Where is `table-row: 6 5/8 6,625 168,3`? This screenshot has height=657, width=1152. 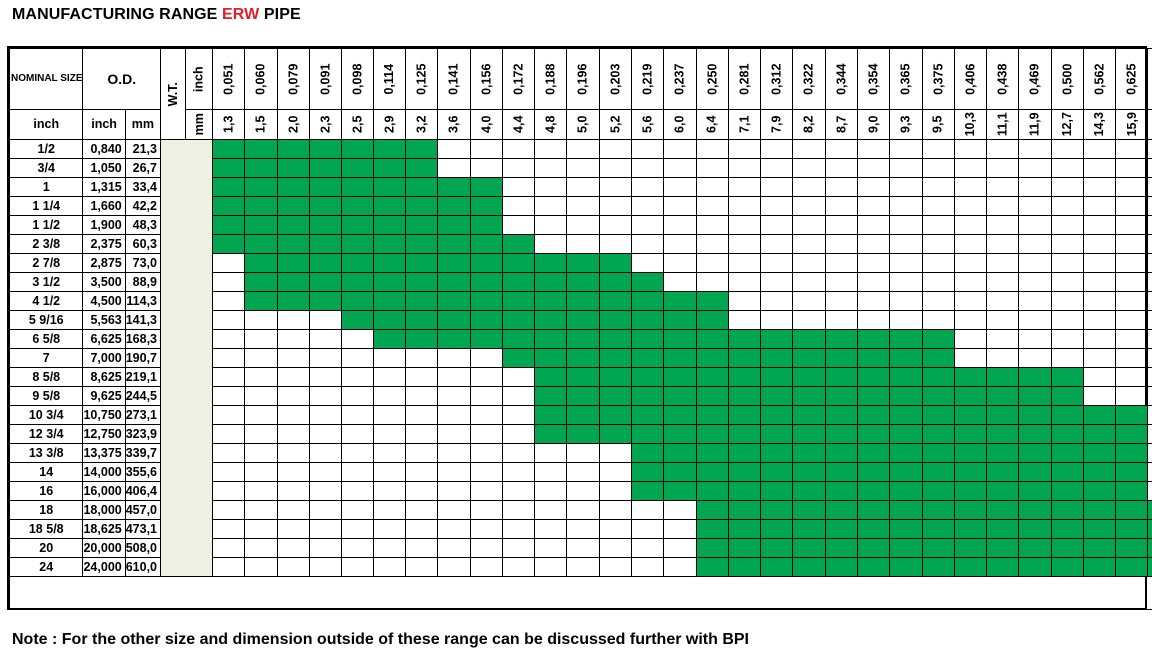
table-row: 6 5/8 6,625 168,3 is located at coordinates (580, 339).